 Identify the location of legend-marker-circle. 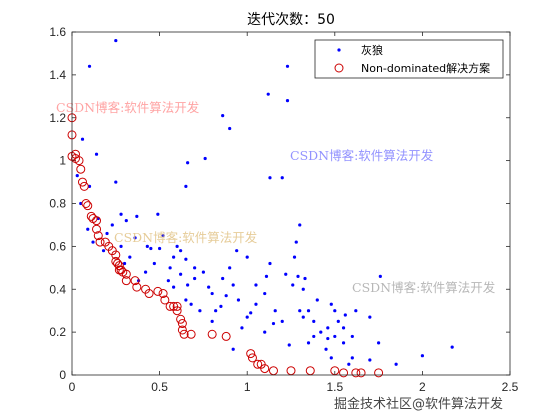
(339, 68).